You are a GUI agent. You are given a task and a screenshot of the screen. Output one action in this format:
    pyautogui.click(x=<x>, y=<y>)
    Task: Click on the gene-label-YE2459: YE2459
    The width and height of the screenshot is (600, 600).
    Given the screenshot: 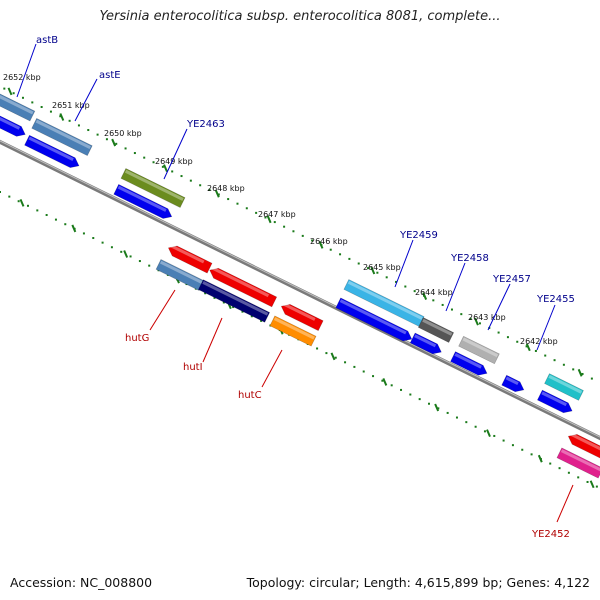 What is the action you would take?
    pyautogui.click(x=418, y=235)
    